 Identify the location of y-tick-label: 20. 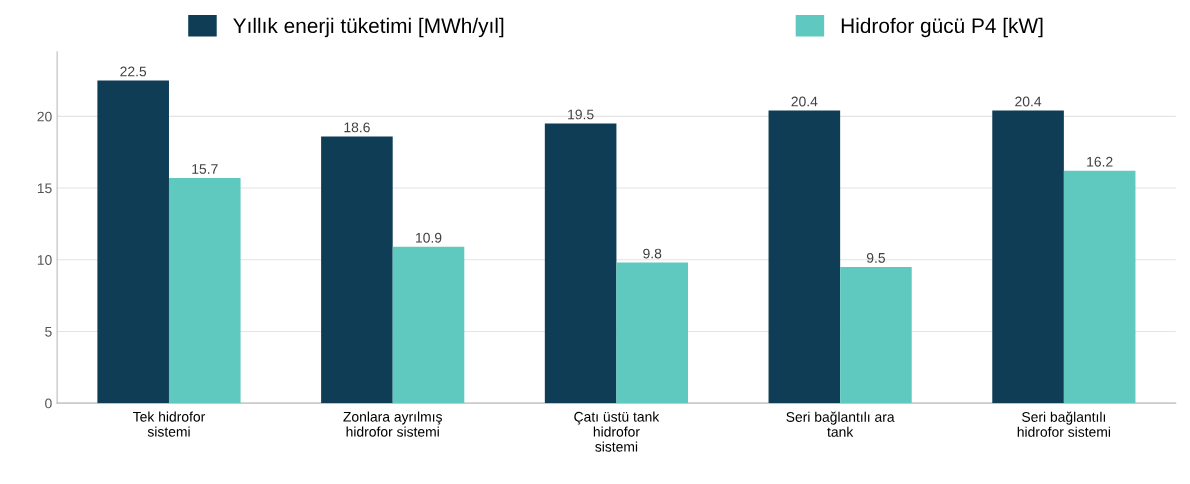
(44, 116).